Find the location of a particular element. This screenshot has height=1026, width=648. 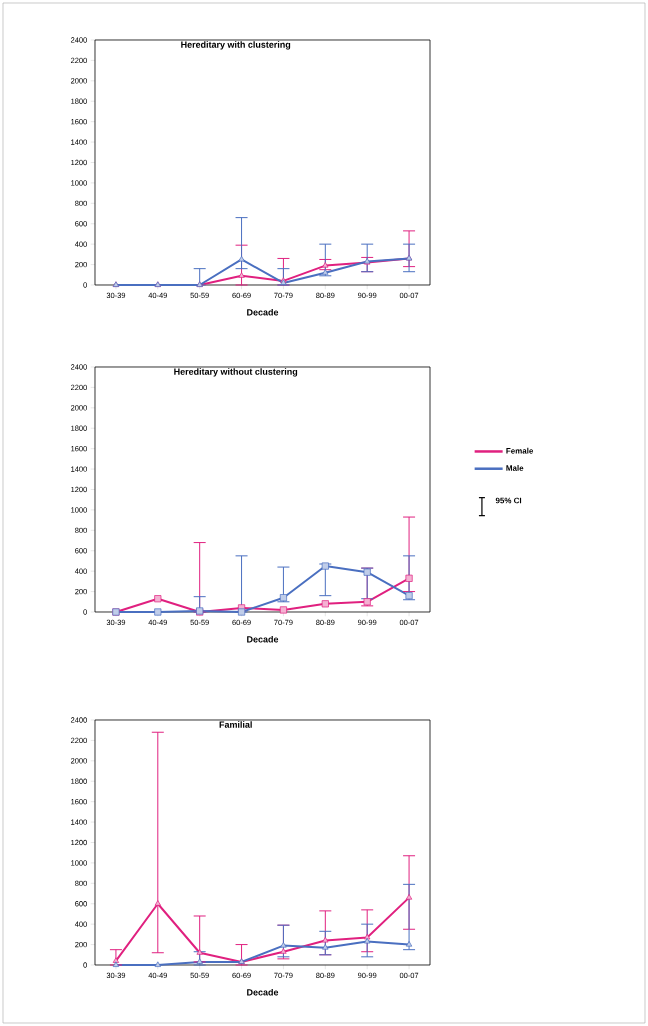

chart-title: Hereditary with clustering is located at coordinates (236, 45).